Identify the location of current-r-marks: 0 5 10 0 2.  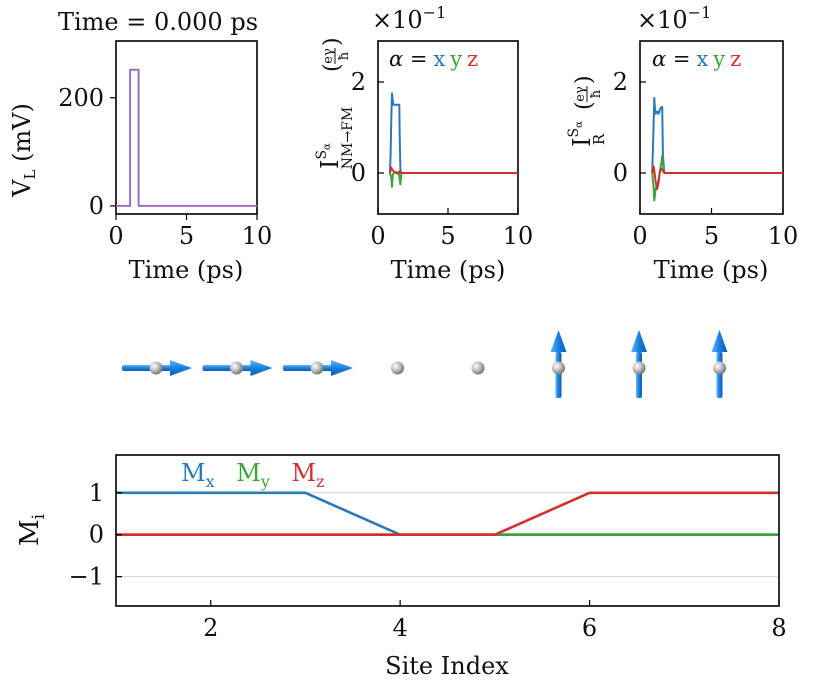
(706, 159).